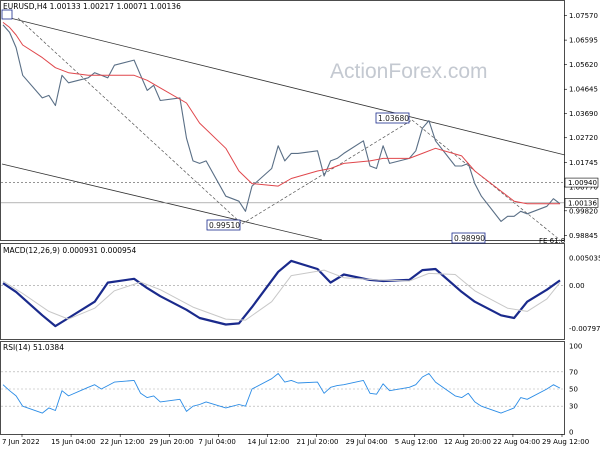 The width and height of the screenshot is (600, 450). Describe the element at coordinates (162, 202) in the screenshot. I see `channel-lower-line` at that location.